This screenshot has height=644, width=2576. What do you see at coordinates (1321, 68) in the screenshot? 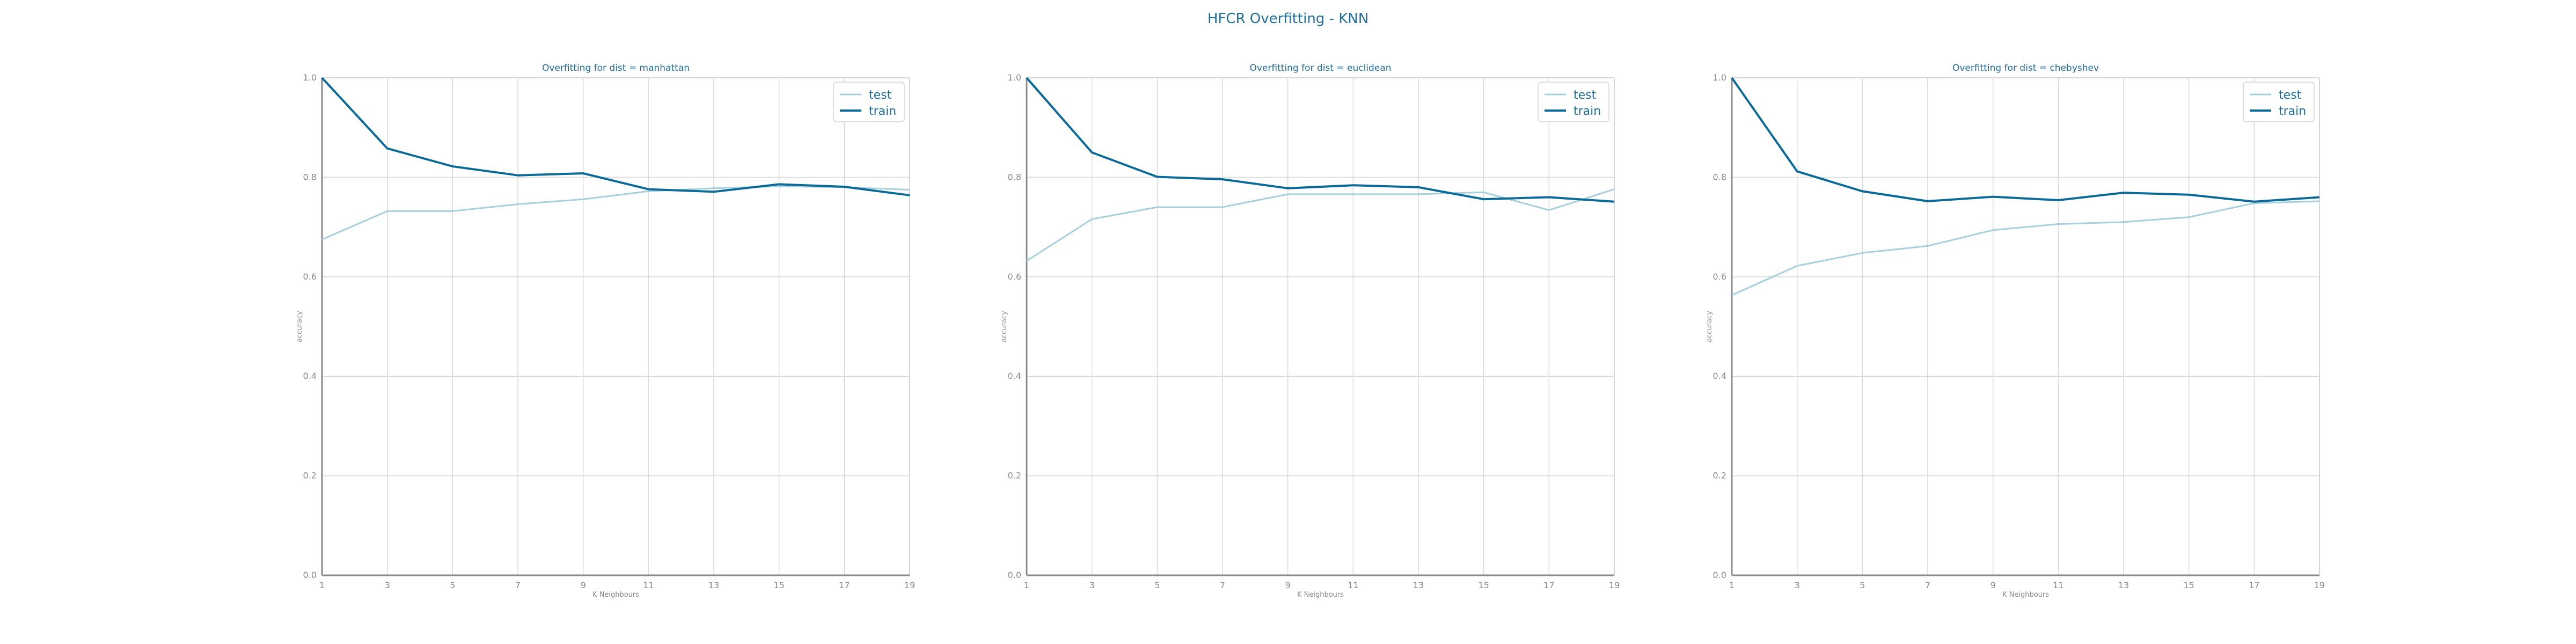
I see `chart-title: Overfitting for dist = euclidean` at bounding box center [1321, 68].